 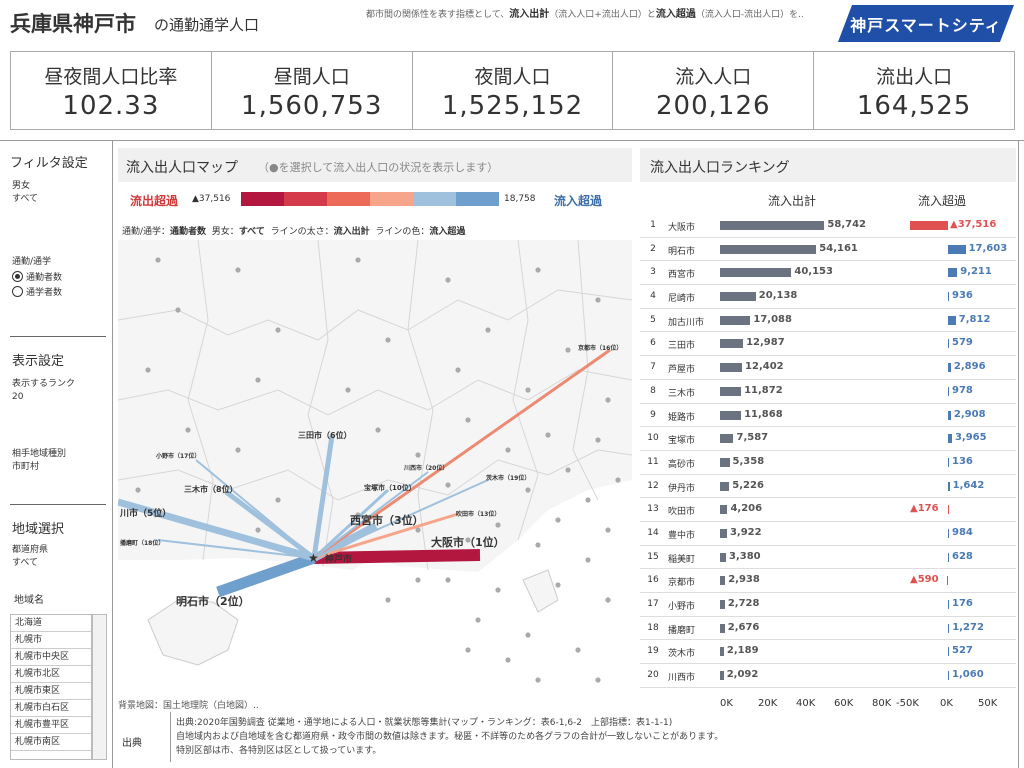 What do you see at coordinates (313, 558) in the screenshot?
I see `kobe-star-icon: ★` at bounding box center [313, 558].